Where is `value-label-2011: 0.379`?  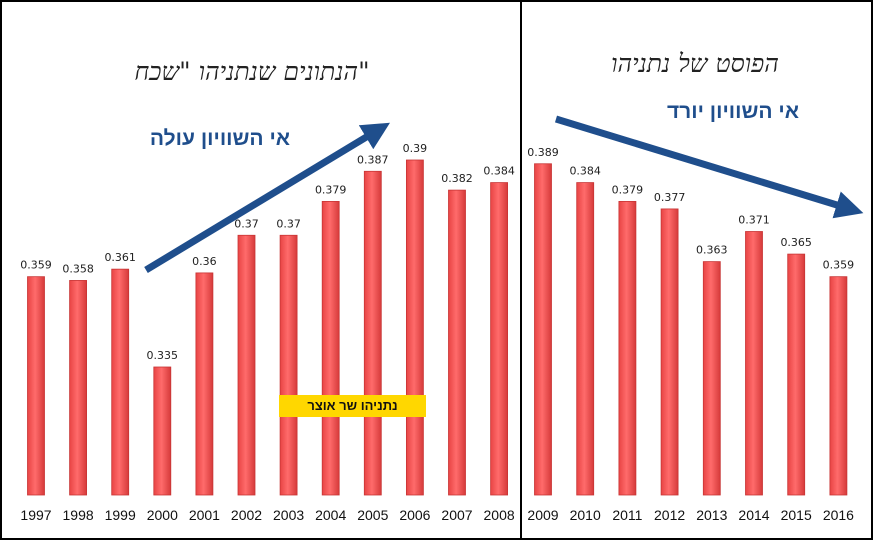 value-label-2011: 0.379 is located at coordinates (628, 189).